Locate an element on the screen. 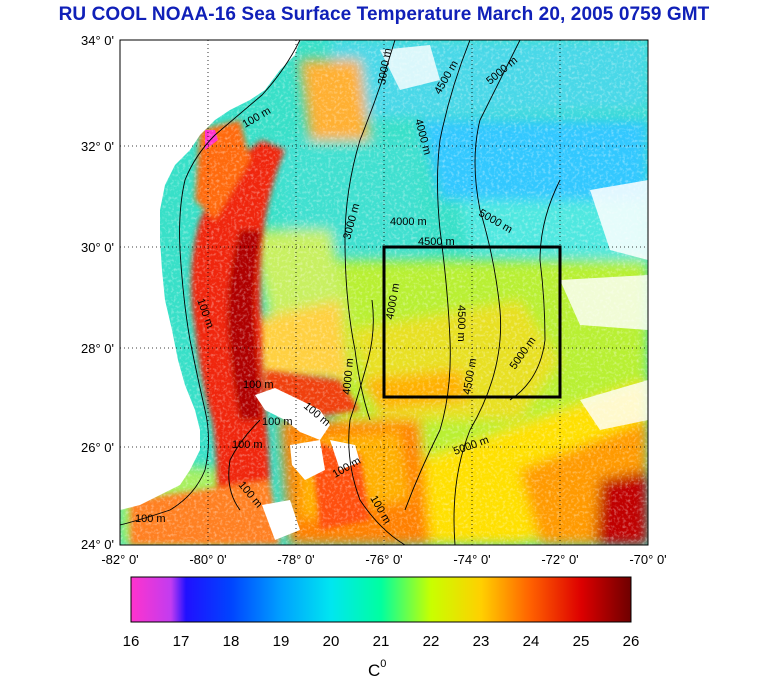 Image resolution: width=768 pixels, height=680 pixels. colorbar-tick-label: 17 is located at coordinates (181, 641).